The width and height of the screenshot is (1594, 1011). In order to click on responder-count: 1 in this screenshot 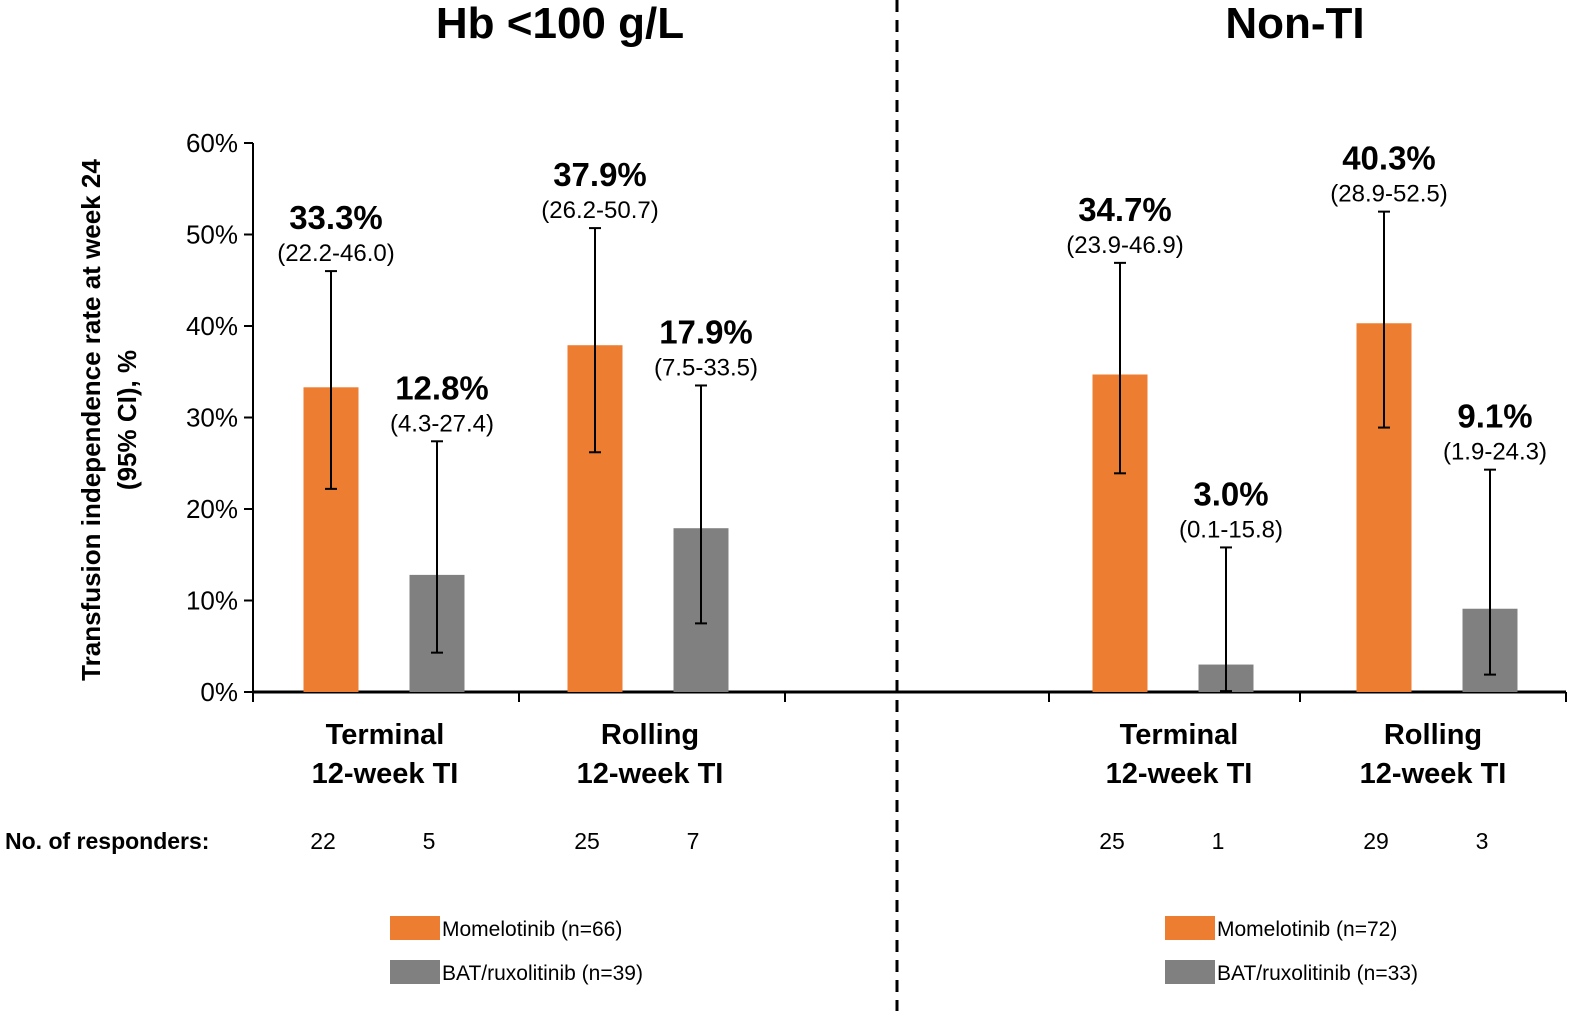, I will do `click(1218, 841)`.